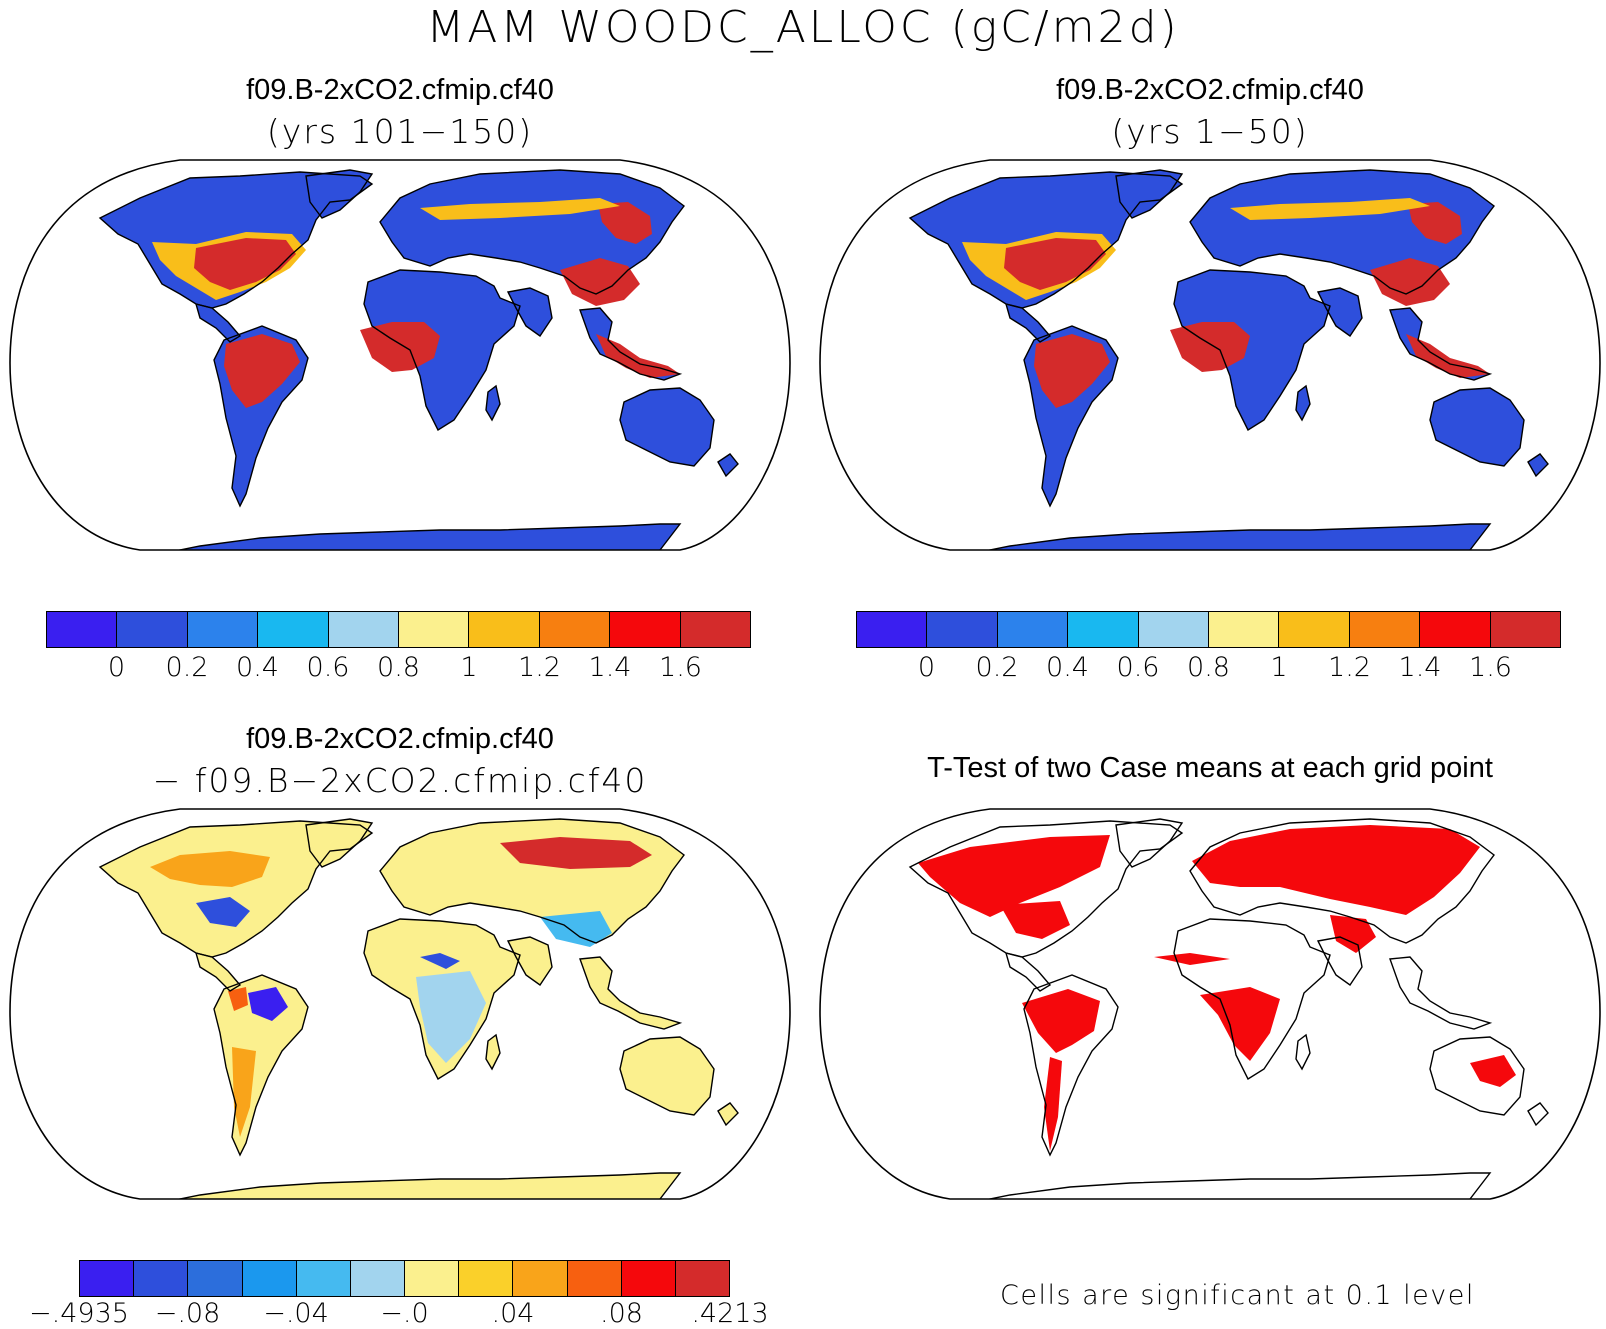  What do you see at coordinates (1149, 194) in the screenshot?
I see `continent-grn` at bounding box center [1149, 194].